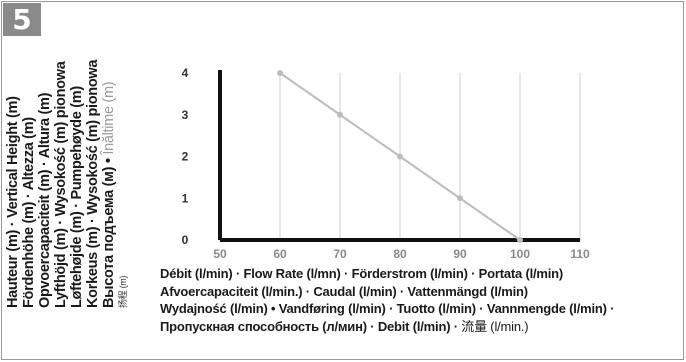  I want to click on y-tick-label: 3, so click(185, 115).